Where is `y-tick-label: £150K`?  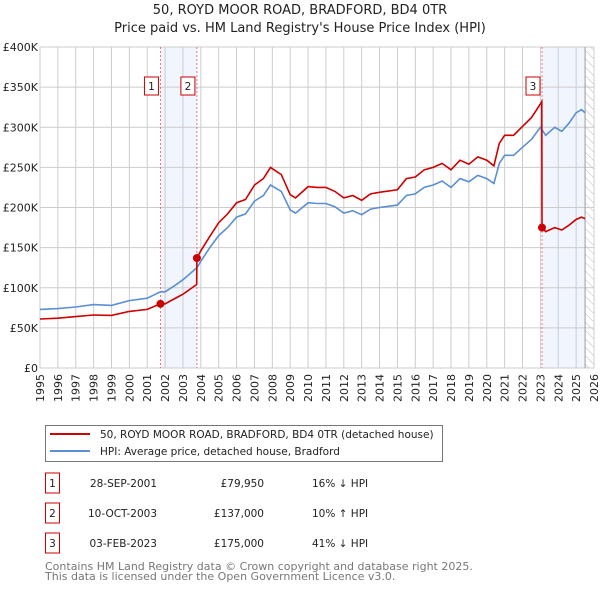
y-tick-label: £150K is located at coordinates (21, 248).